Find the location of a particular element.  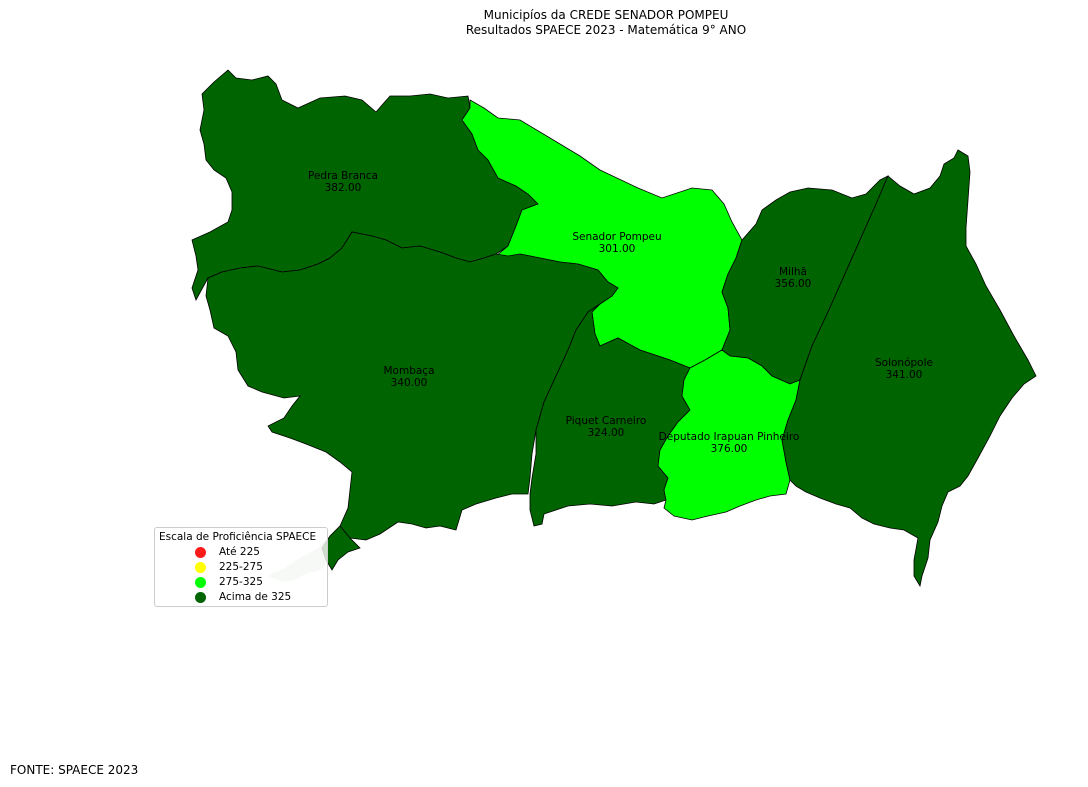

label-milha-name: Milhã is located at coordinates (793, 272).